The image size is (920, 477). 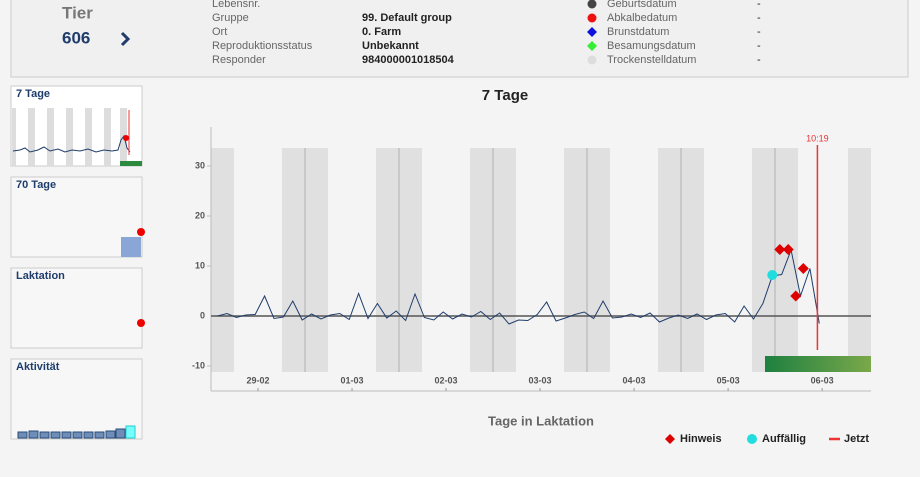 I want to click on y-tick-label: 10, so click(x=200, y=265).